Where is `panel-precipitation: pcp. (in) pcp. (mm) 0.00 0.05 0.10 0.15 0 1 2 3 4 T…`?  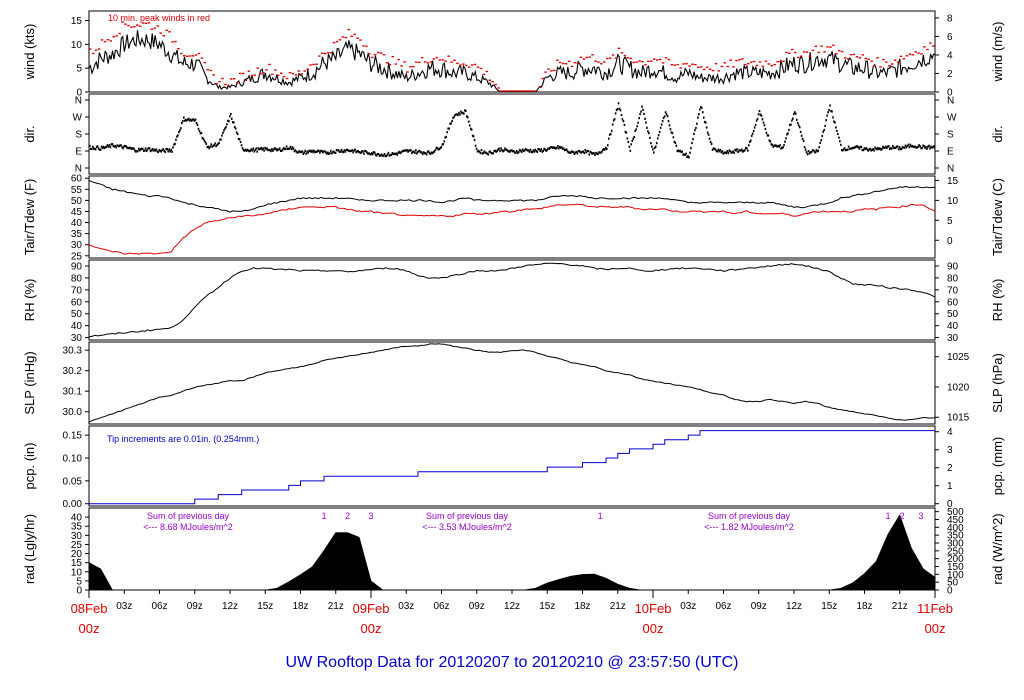
panel-precipitation: pcp. (in) pcp. (mm) 0.00 0.05 0.10 0.15 0 1 2 3 4 T… is located at coordinates (513, 467).